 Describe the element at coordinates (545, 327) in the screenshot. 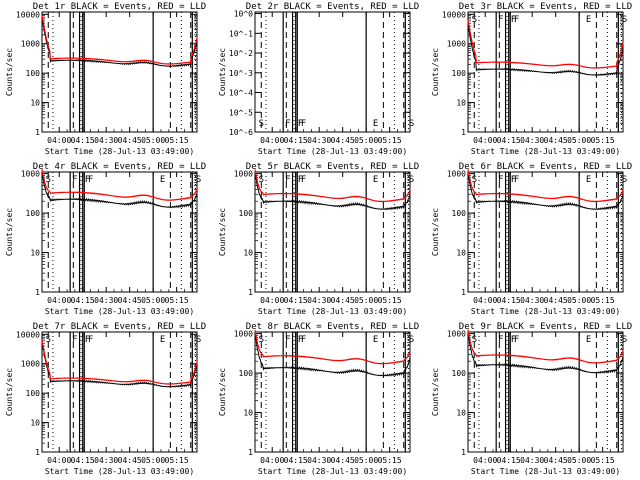

I see `panel-title: Det 9r BLACK = Events, RED = LLD` at that location.